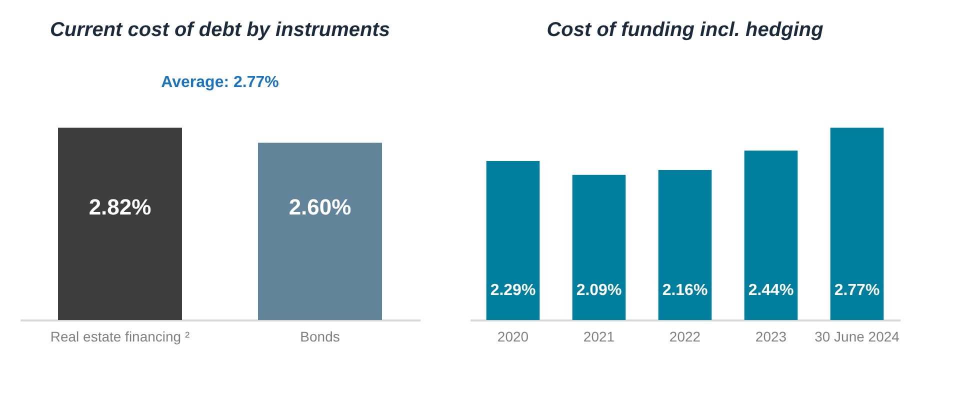  Describe the element at coordinates (599, 290) in the screenshot. I see `data-label: 2.09%` at that location.